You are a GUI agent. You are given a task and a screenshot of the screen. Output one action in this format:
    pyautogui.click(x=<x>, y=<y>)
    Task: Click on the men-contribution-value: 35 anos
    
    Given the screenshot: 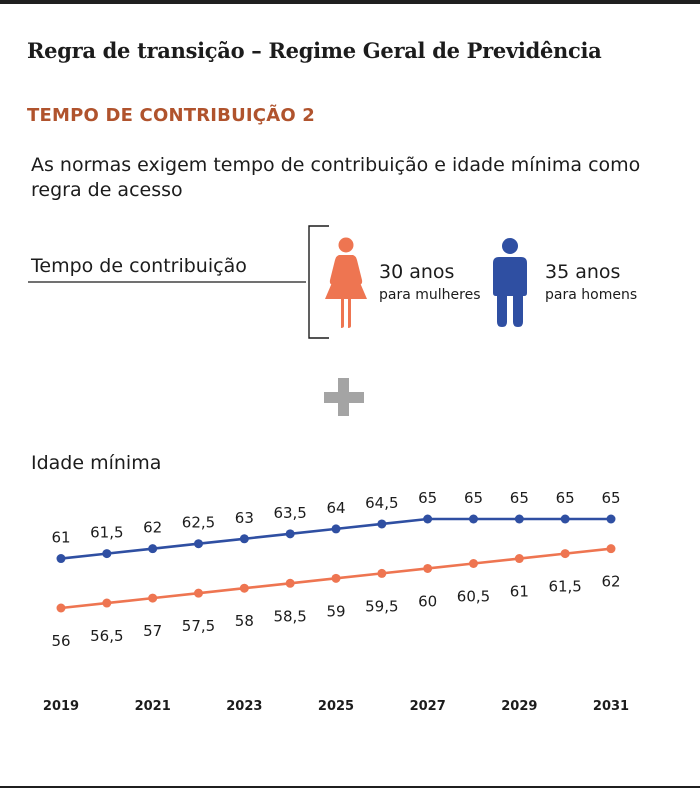 What is the action you would take?
    pyautogui.click(x=583, y=272)
    